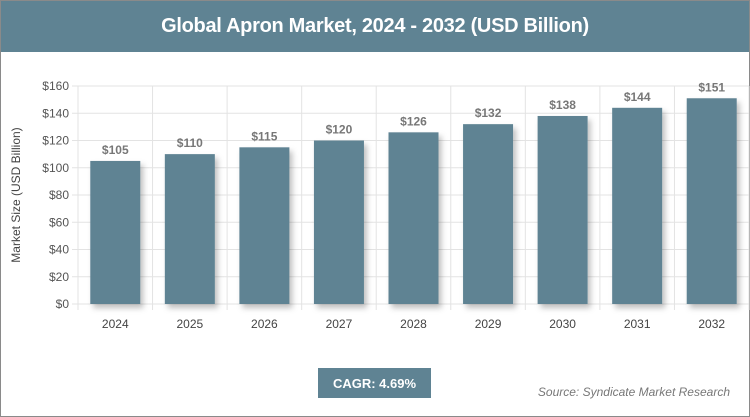  I want to click on data-label: $144, so click(637, 97).